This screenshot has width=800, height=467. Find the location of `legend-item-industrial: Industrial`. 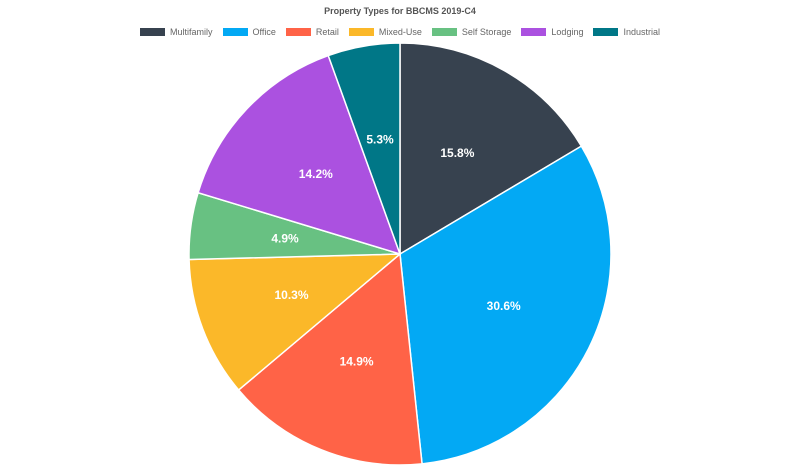

legend-item-industrial: Industrial is located at coordinates (626, 32).